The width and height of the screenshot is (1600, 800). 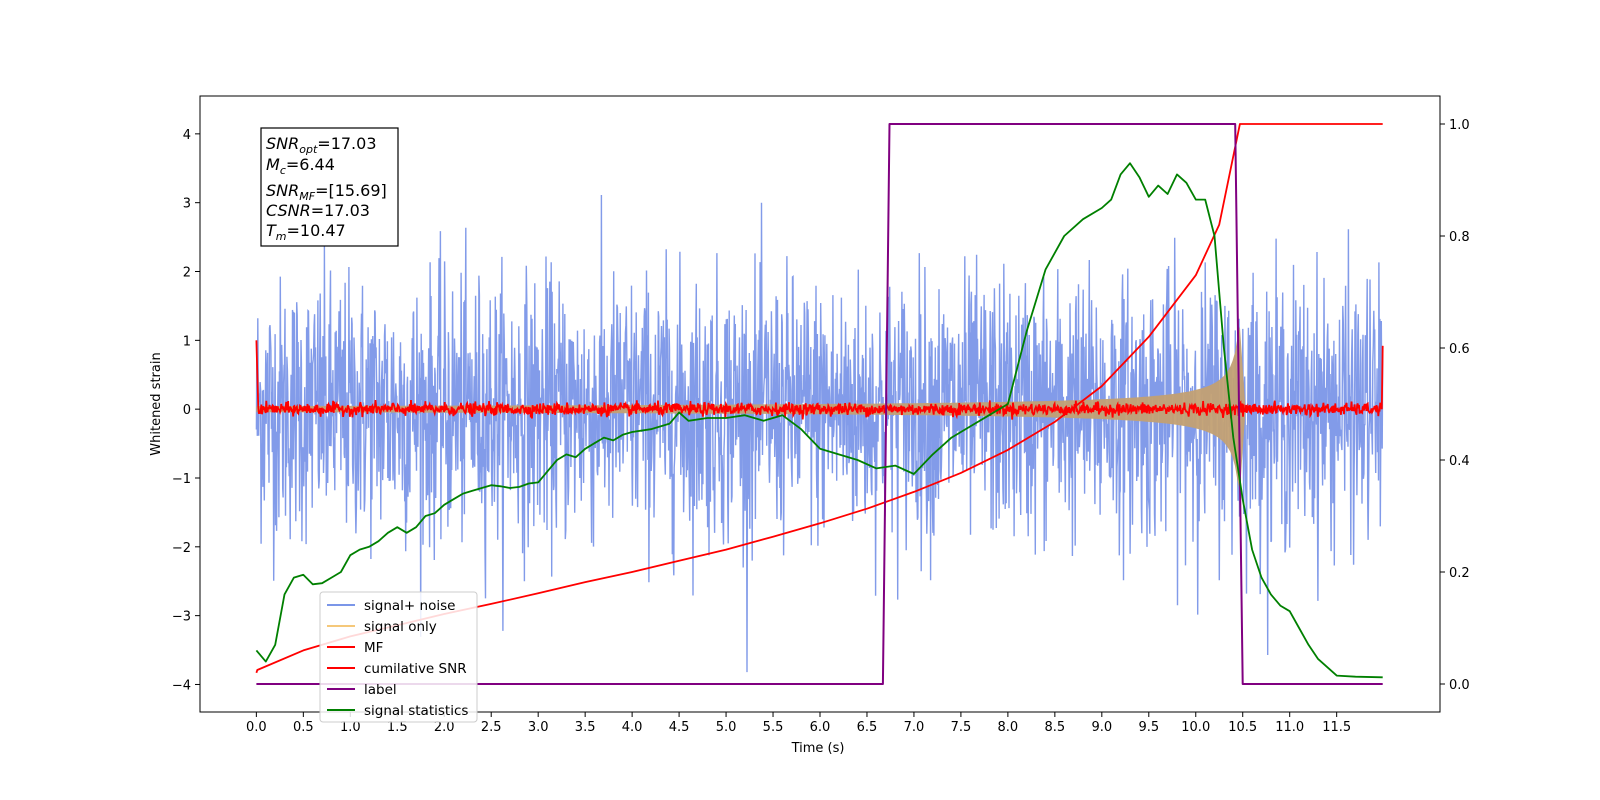 What do you see at coordinates (187, 273) in the screenshot?
I see `y-left-tick-label: 2` at bounding box center [187, 273].